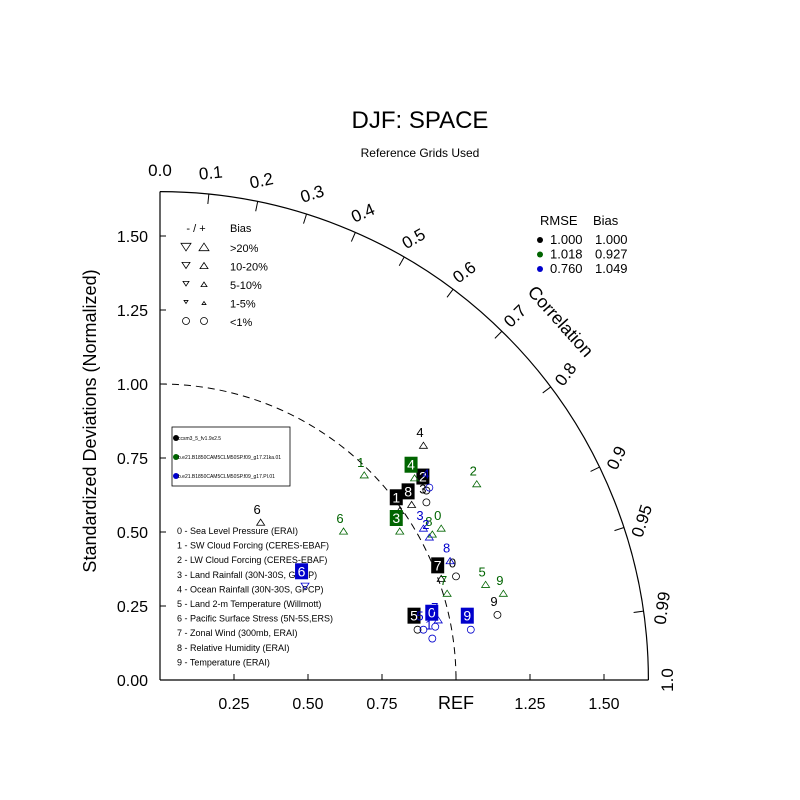  Describe the element at coordinates (420, 120) in the screenshot. I see `chart-title: DJF: SPACE` at that location.